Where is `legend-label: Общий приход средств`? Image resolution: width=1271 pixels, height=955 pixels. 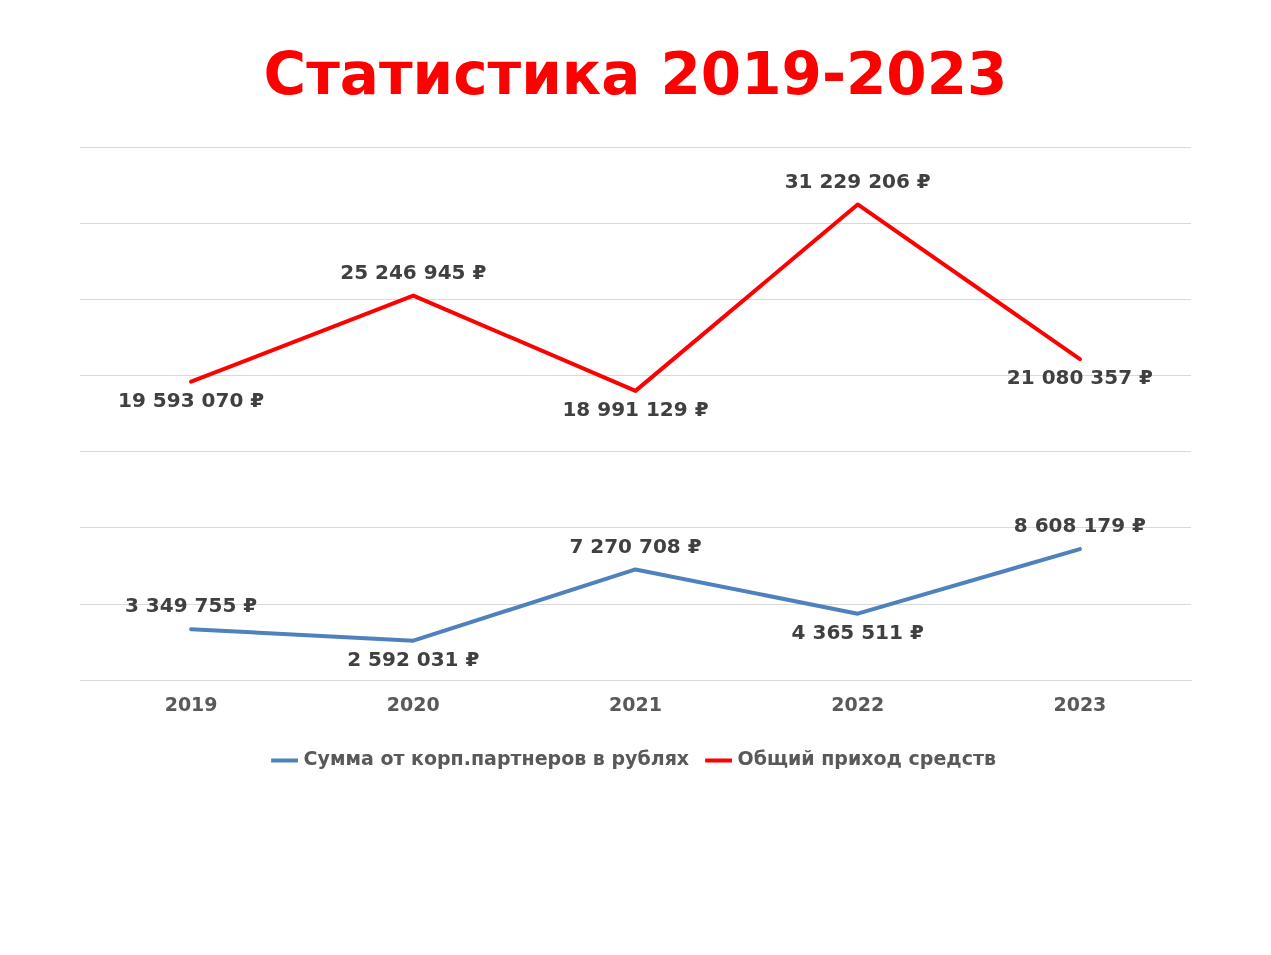 legend-label: Общий приход средств is located at coordinates (866, 758).